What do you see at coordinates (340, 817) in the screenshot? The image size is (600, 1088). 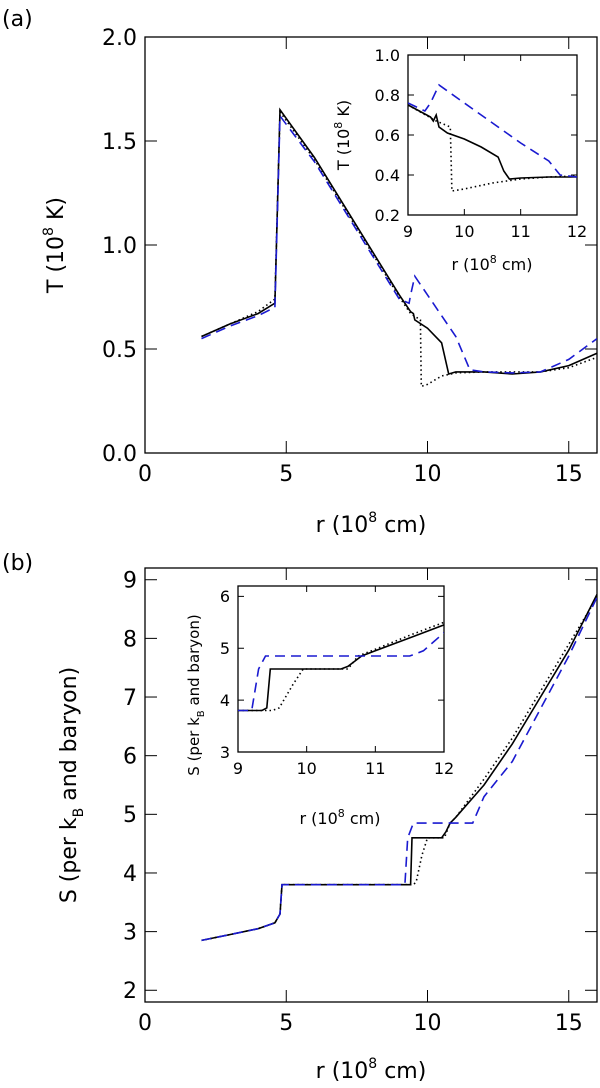 I see `panel-b-inset-x-axis-title: r (108 cm)` at bounding box center [340, 817].